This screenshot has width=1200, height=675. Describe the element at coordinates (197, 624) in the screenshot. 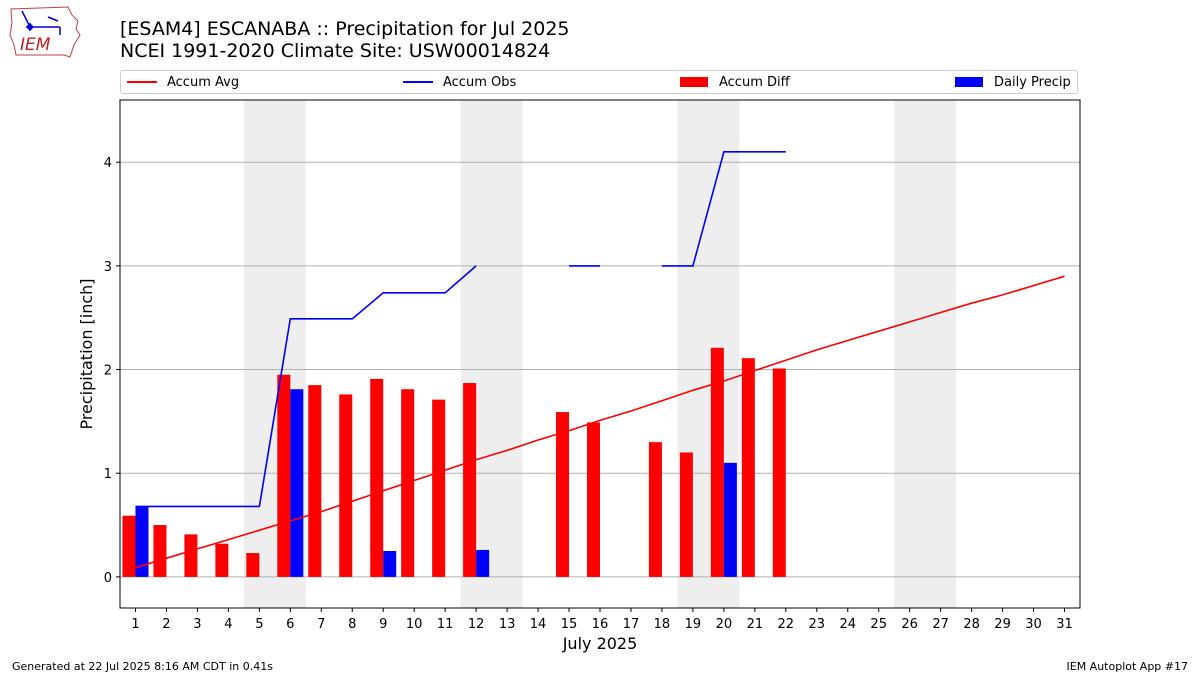

I see `x-tick-label: 3` at that location.